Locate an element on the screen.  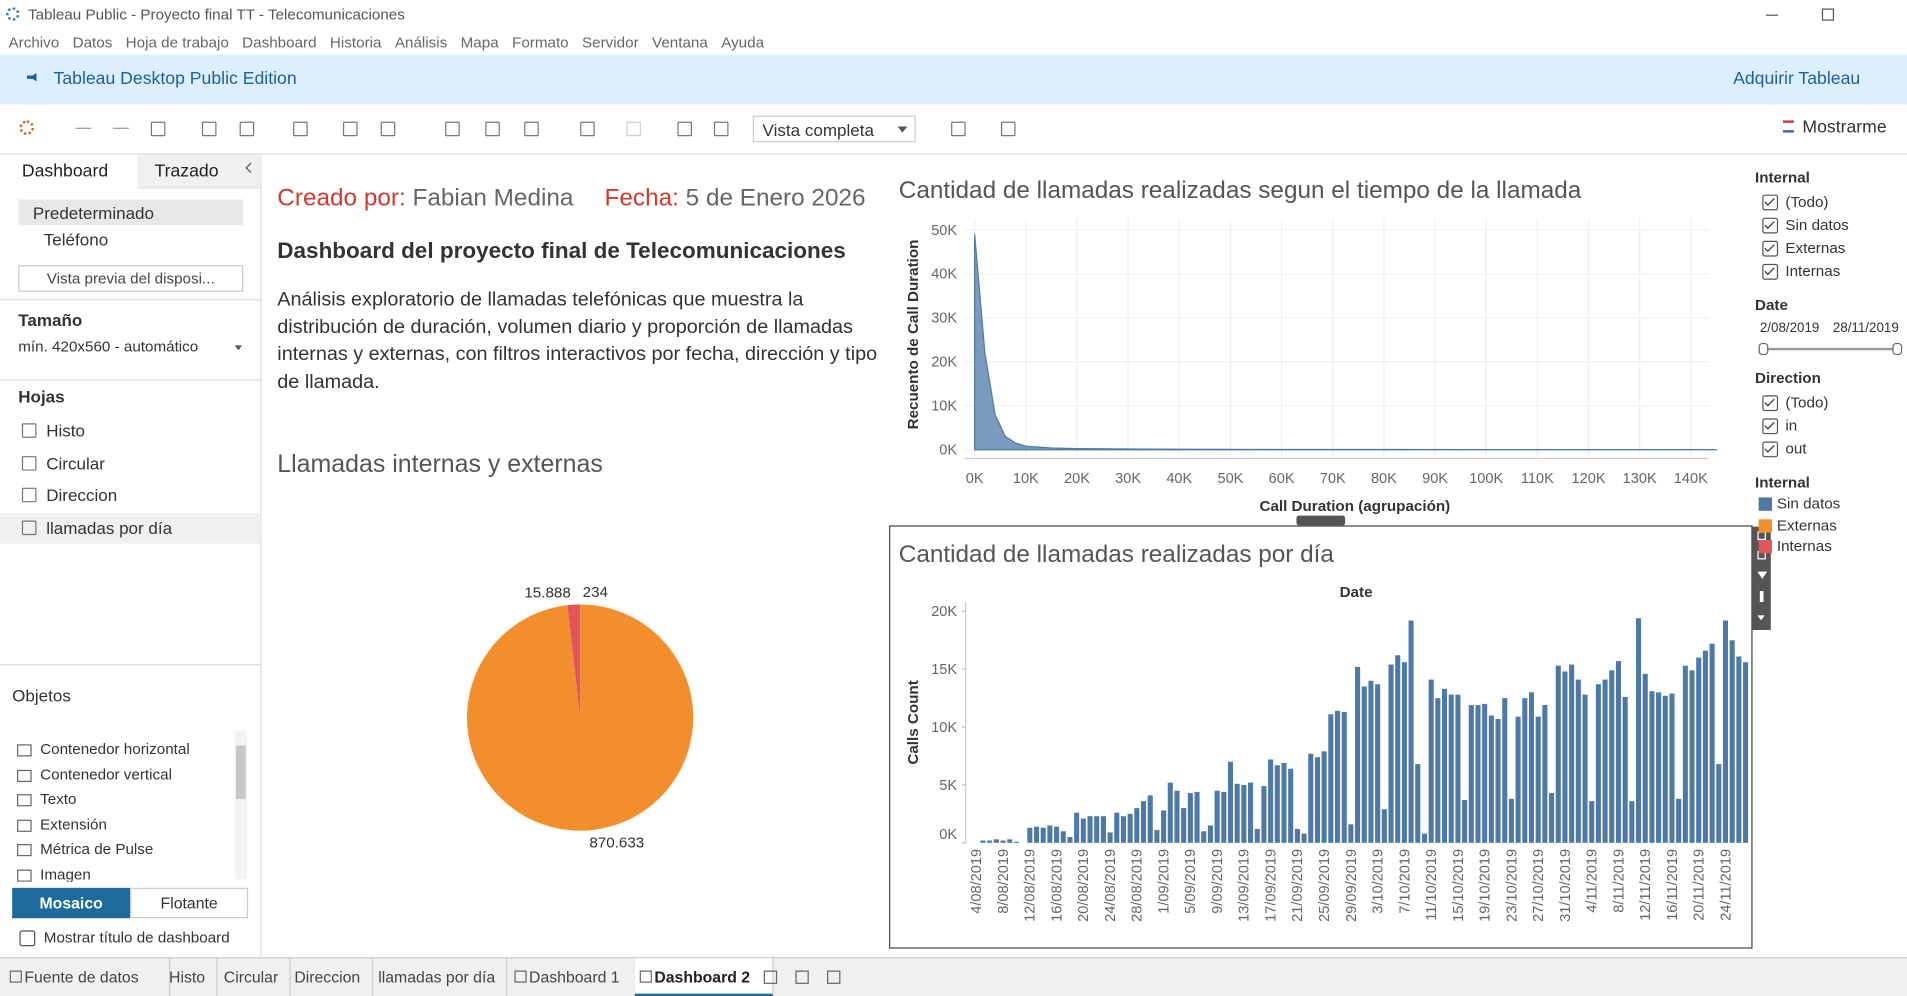
floating-button: Flotante is located at coordinates (189, 903).